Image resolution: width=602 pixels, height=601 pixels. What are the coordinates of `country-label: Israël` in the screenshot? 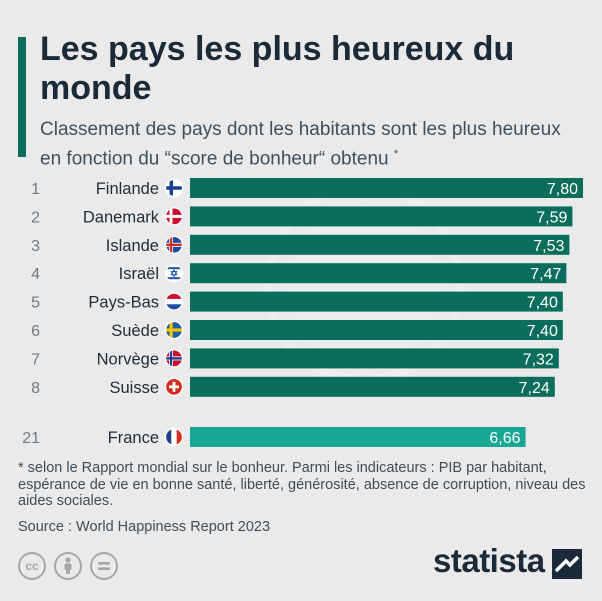 It's located at (139, 274).